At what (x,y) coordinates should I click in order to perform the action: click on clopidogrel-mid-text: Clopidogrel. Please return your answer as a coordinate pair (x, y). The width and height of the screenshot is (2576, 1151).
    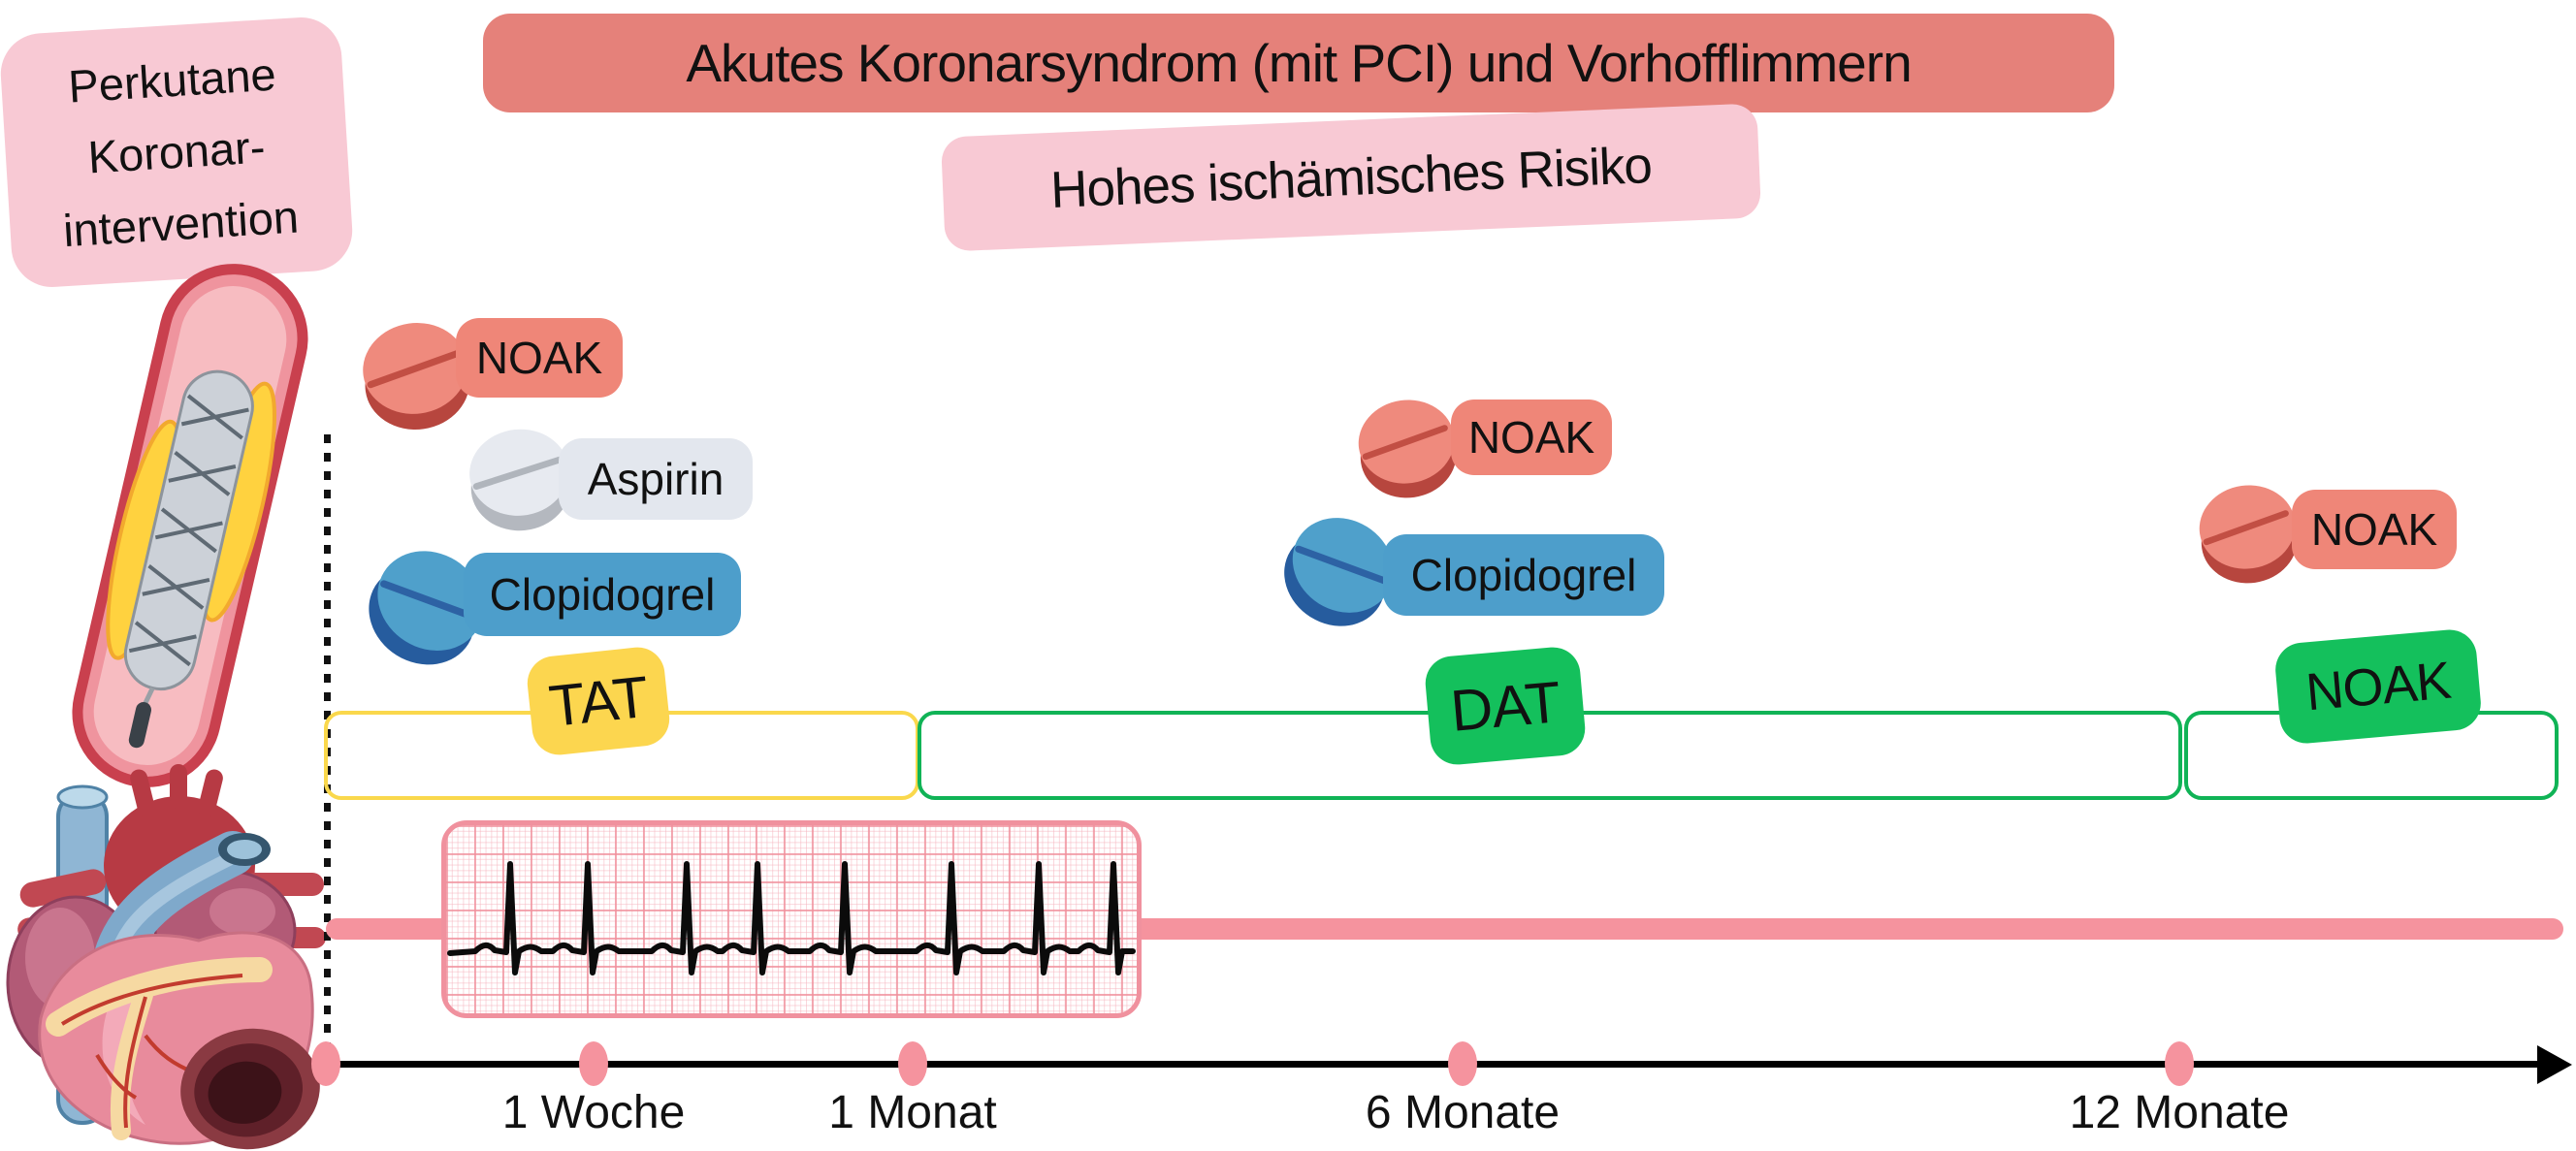
    Looking at the image, I should click on (1523, 575).